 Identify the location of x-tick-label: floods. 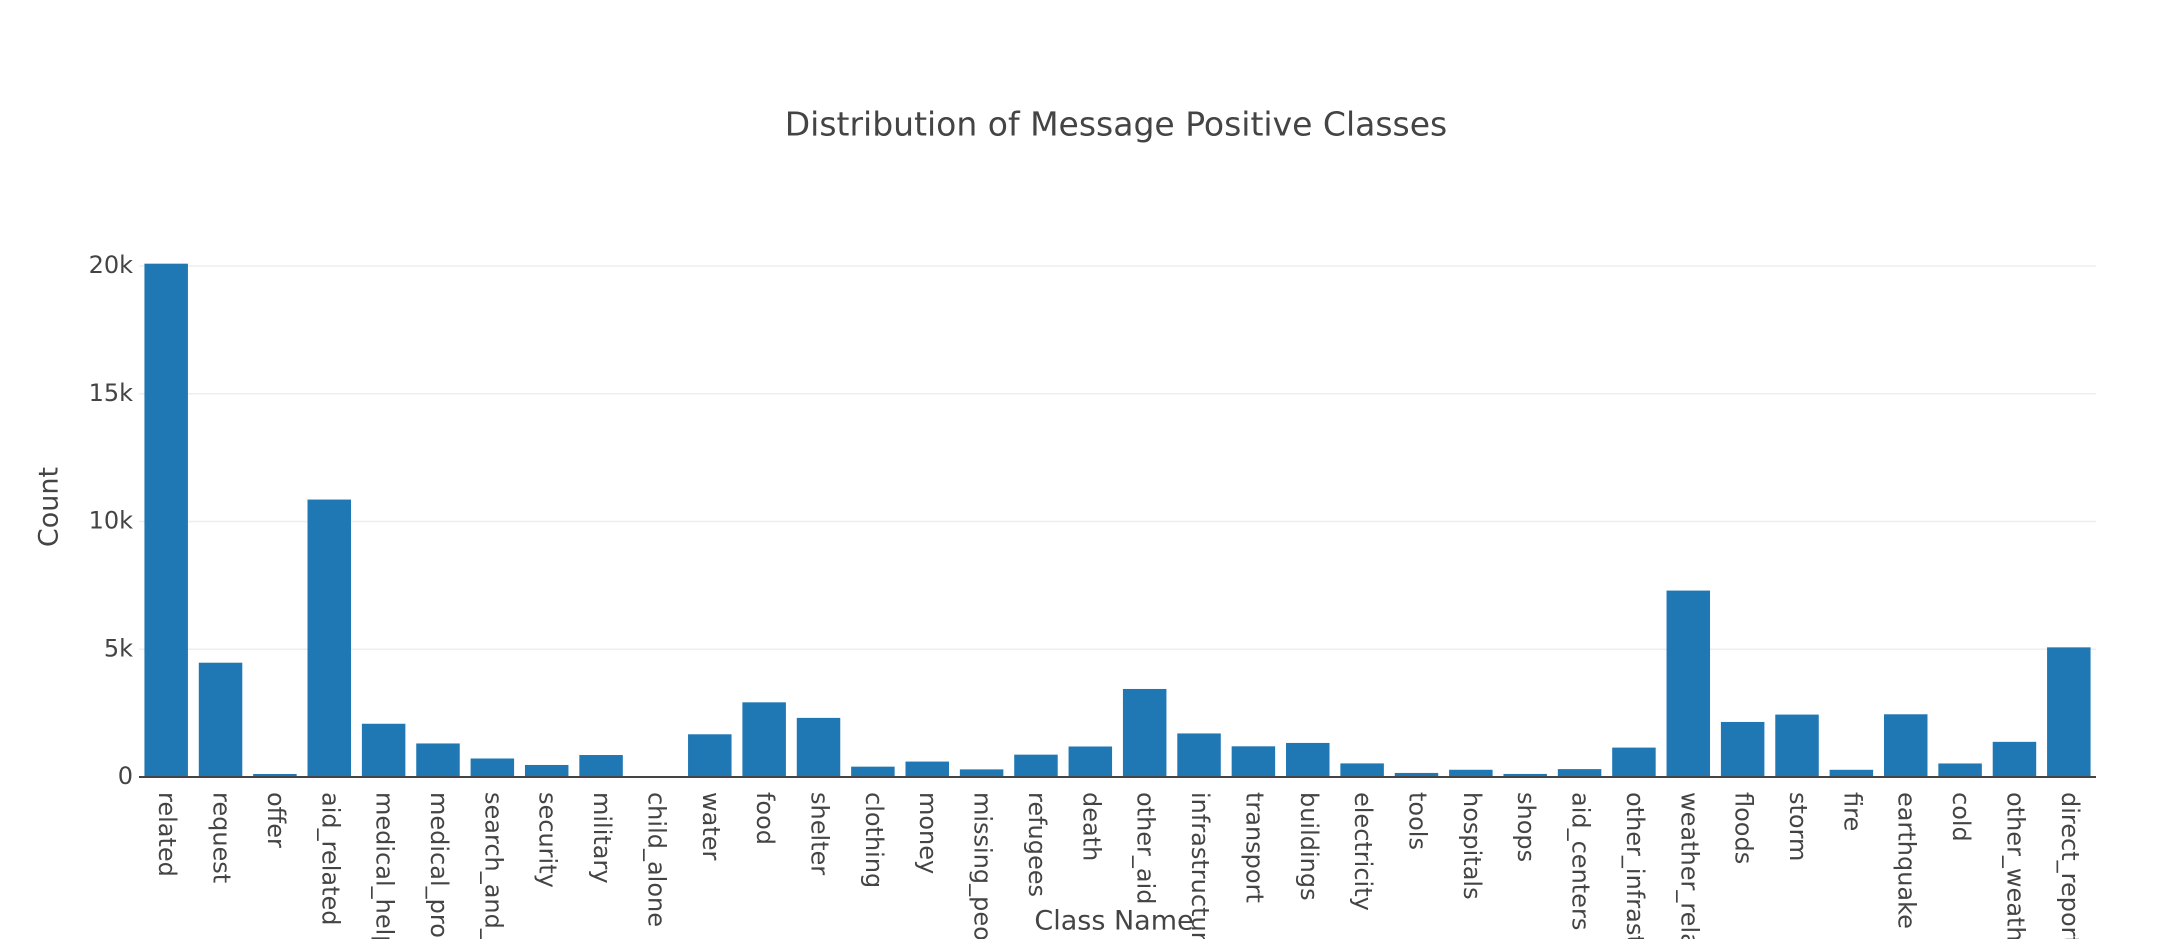
(1744, 828).